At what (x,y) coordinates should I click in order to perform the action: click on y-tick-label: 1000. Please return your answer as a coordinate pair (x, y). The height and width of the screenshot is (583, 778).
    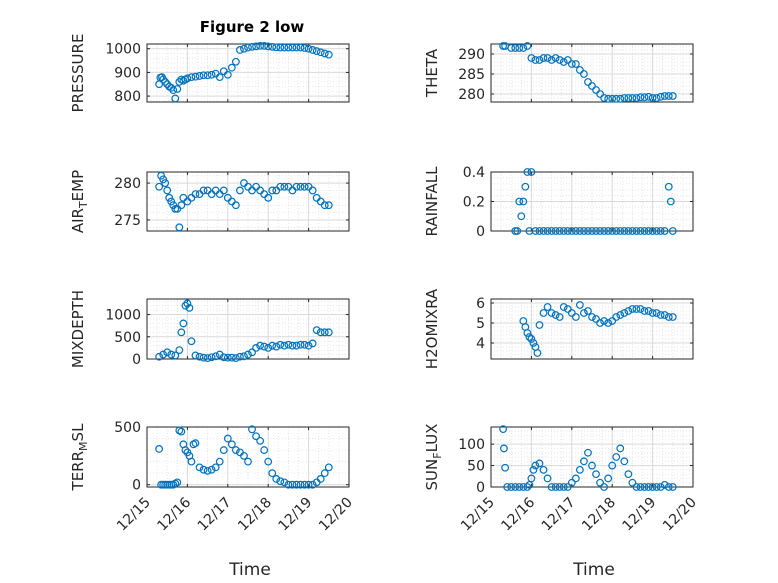
    Looking at the image, I should click on (123, 316).